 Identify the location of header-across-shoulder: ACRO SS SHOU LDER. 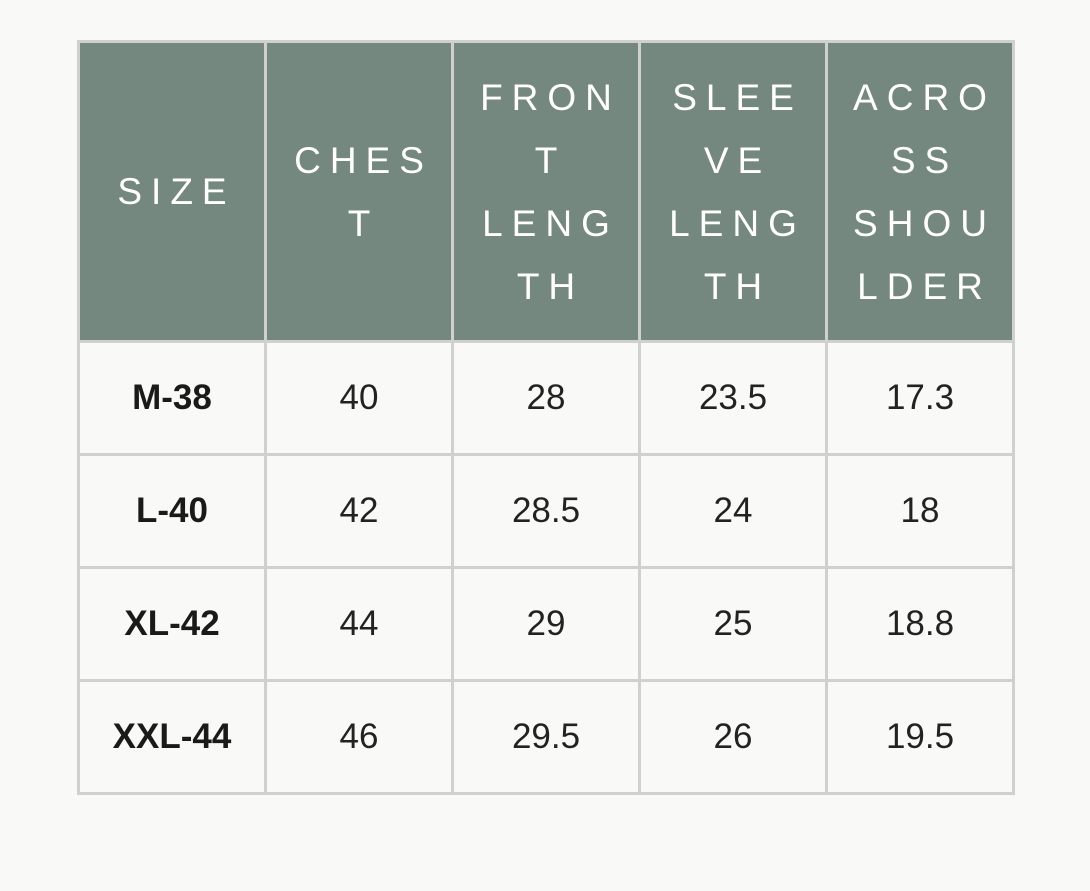
(920, 191).